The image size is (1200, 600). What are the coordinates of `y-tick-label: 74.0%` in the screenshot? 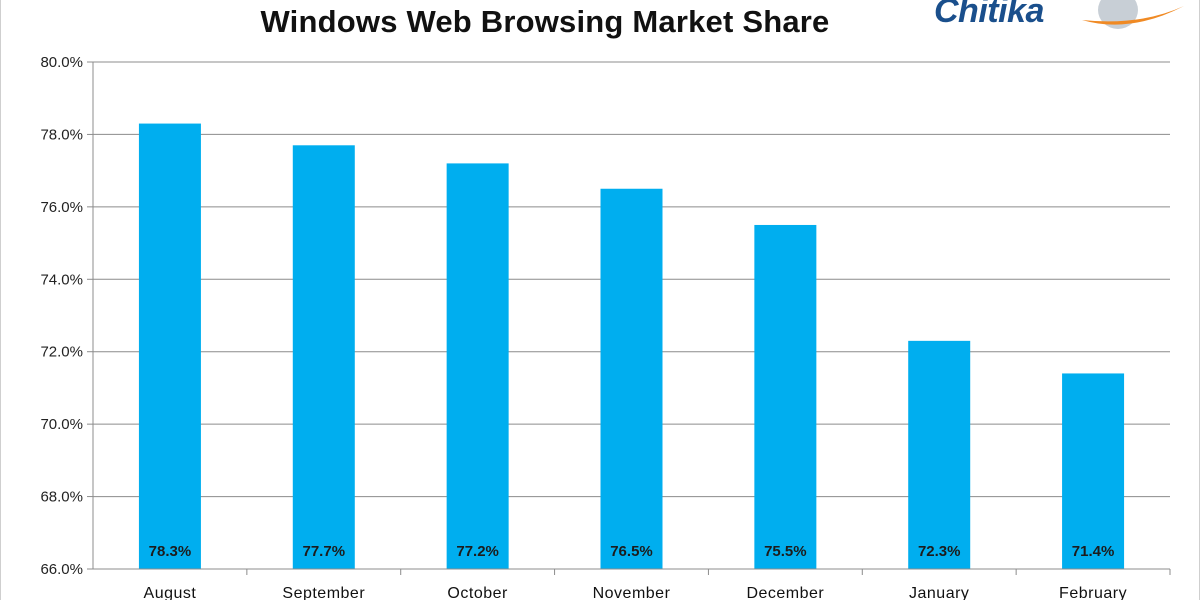 It's located at (61, 279).